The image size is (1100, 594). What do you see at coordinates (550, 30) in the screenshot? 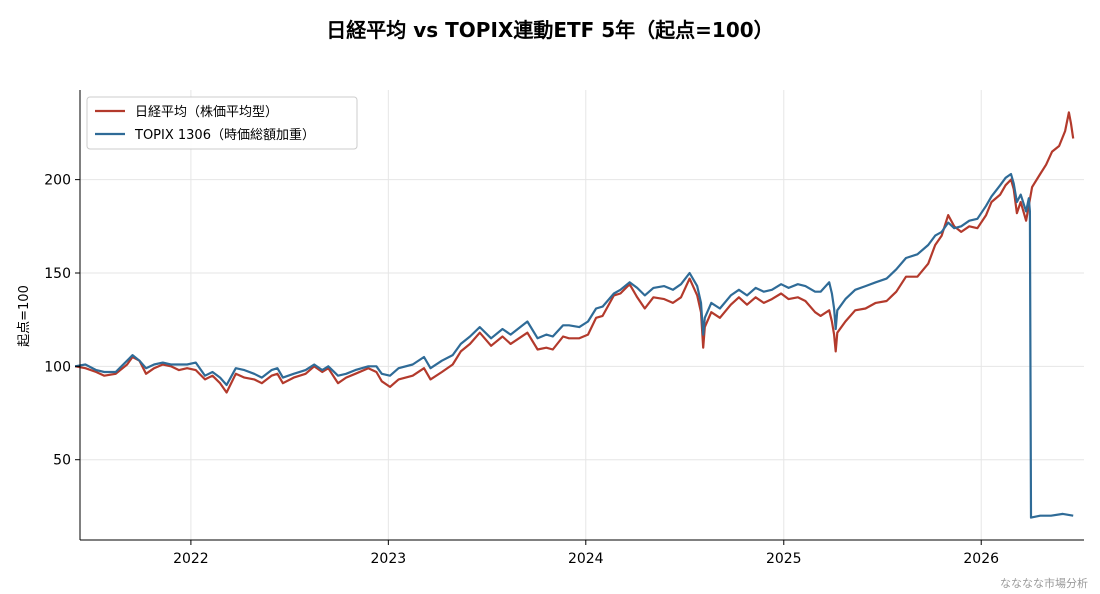
I see `chart-title: 日経平均 vs TOPIX連動ETF 5年（起点=100）` at bounding box center [550, 30].